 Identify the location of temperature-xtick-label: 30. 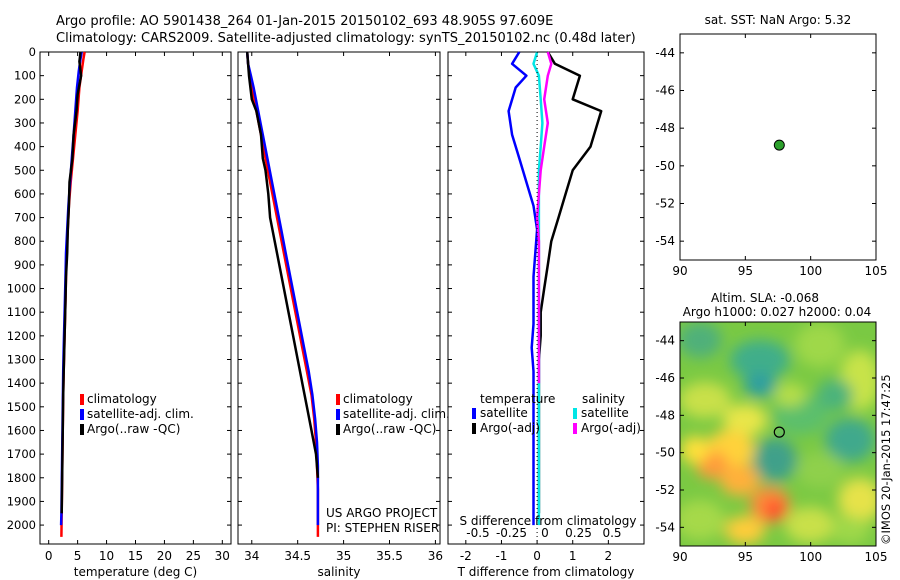
(222, 556).